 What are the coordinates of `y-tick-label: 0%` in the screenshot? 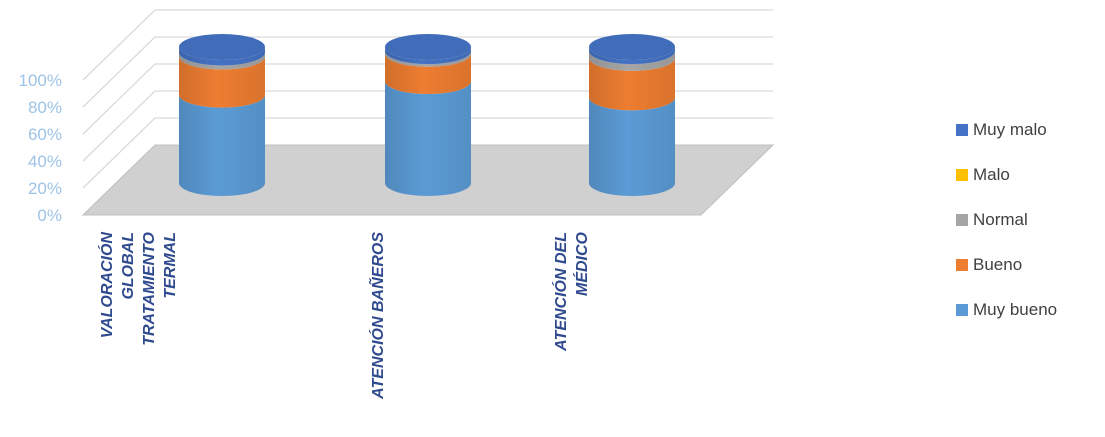 It's located at (49, 215).